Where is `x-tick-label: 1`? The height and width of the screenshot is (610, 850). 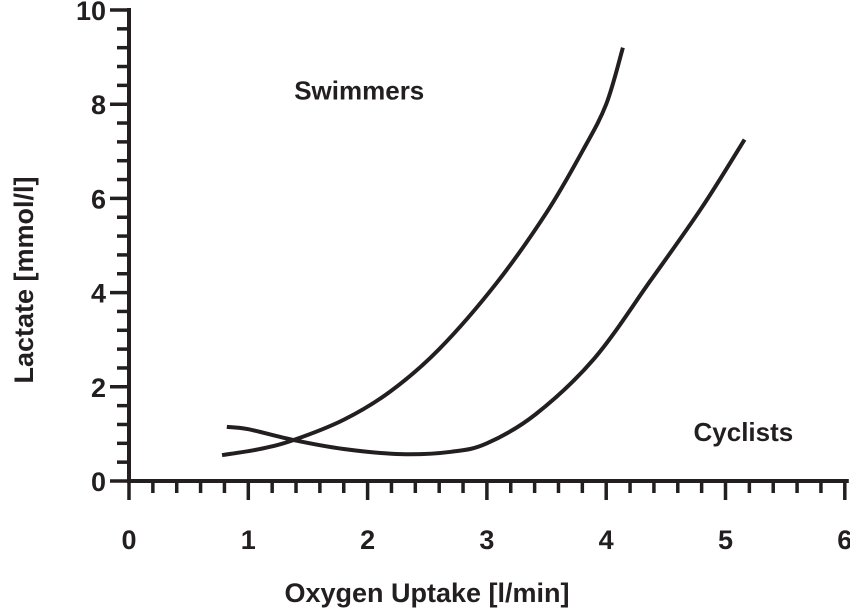
x-tick-label: 1 is located at coordinates (248, 540).